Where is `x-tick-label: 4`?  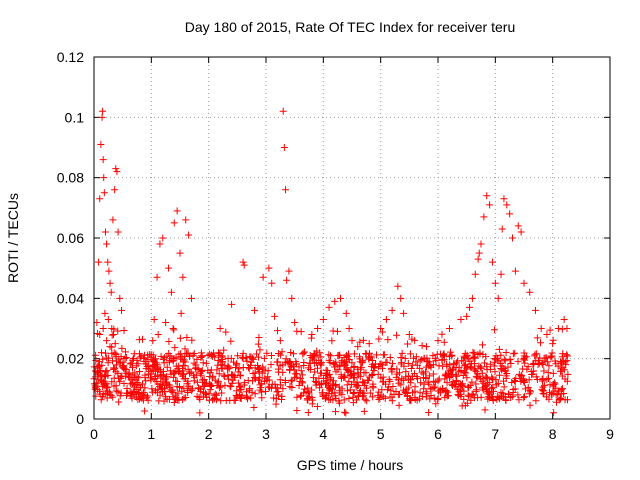 x-tick-label: 4 is located at coordinates (323, 434).